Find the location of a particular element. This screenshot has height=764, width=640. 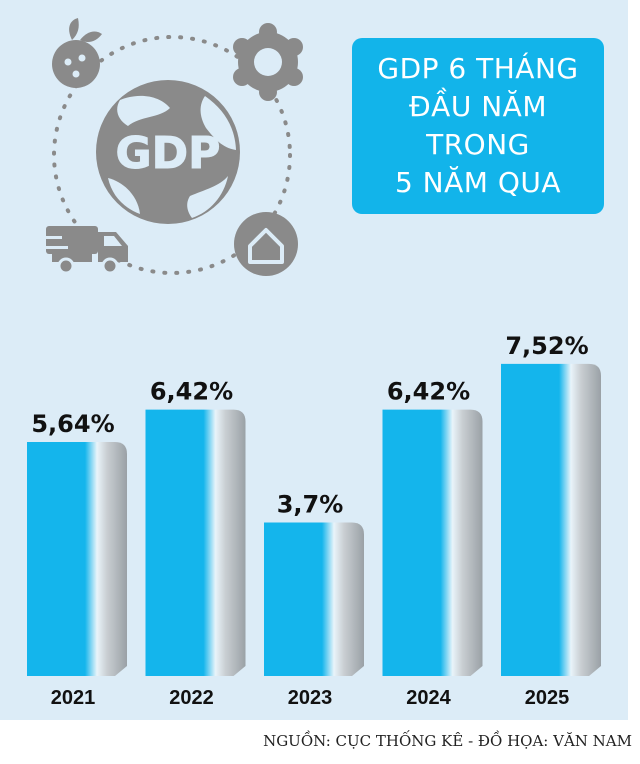

dotted-ring is located at coordinates (172, 155).